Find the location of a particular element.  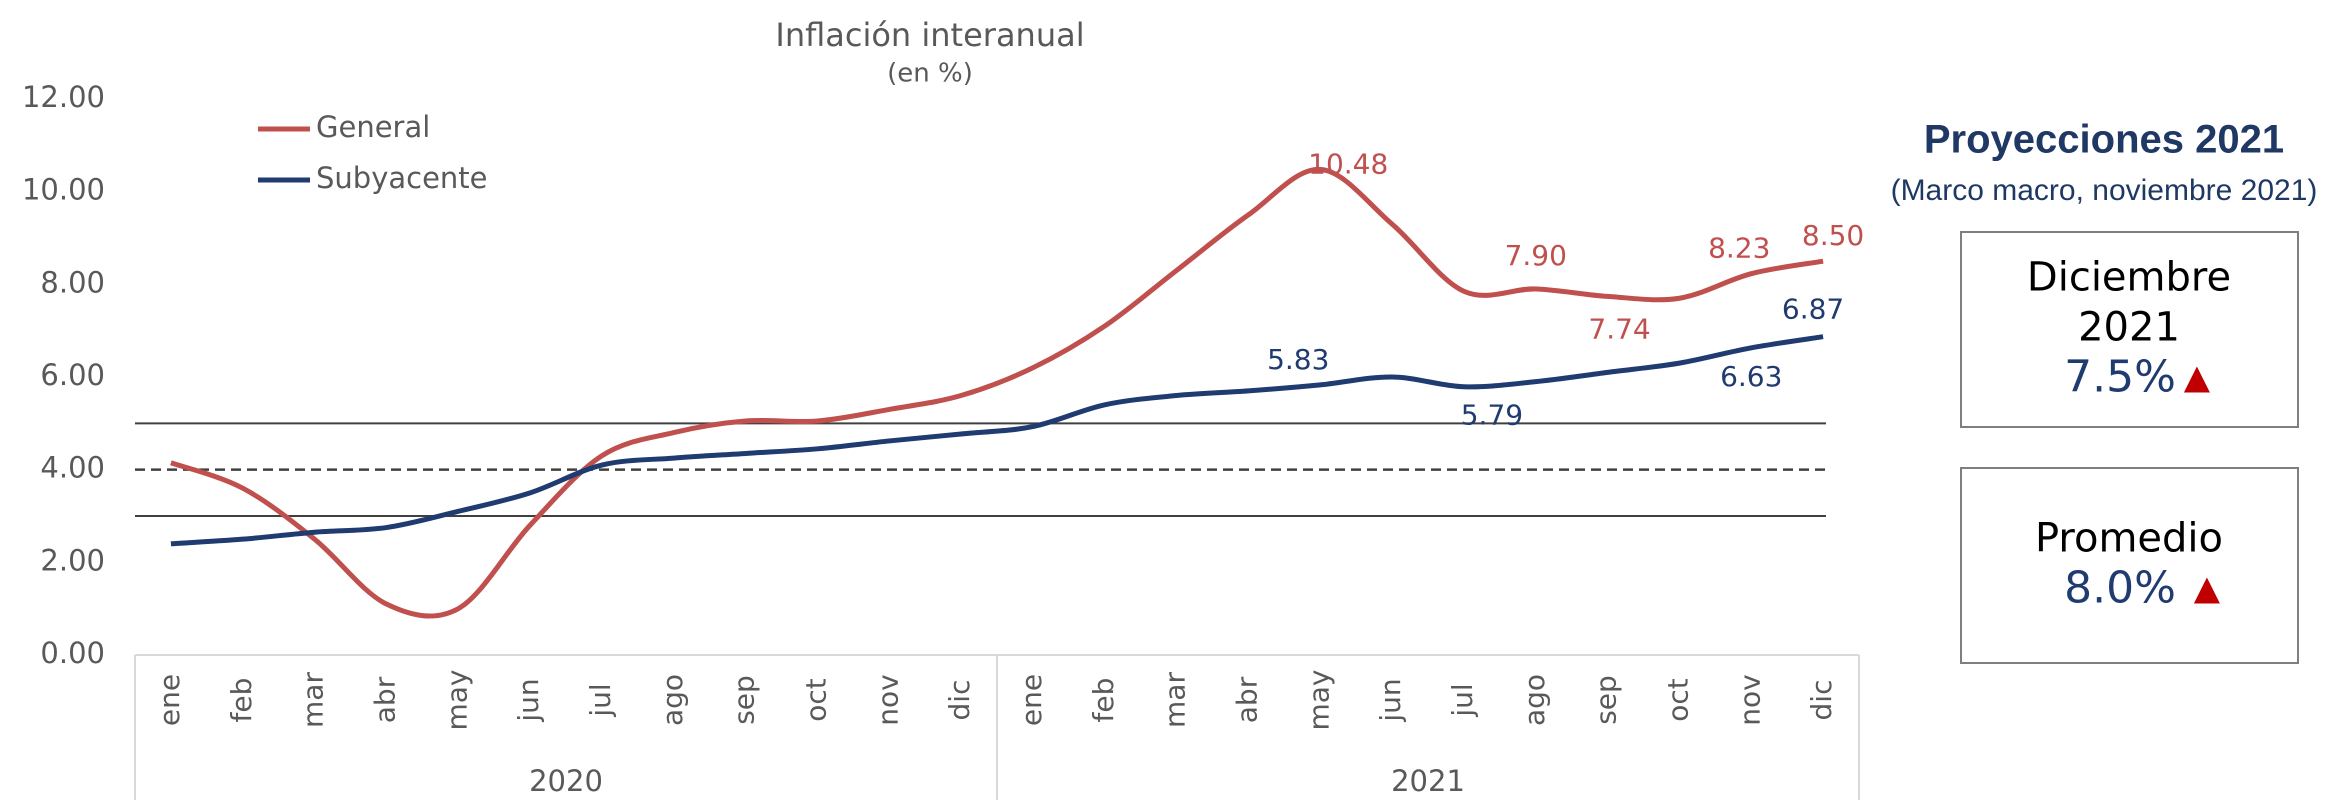

data-label: 10.48 is located at coordinates (1348, 163).